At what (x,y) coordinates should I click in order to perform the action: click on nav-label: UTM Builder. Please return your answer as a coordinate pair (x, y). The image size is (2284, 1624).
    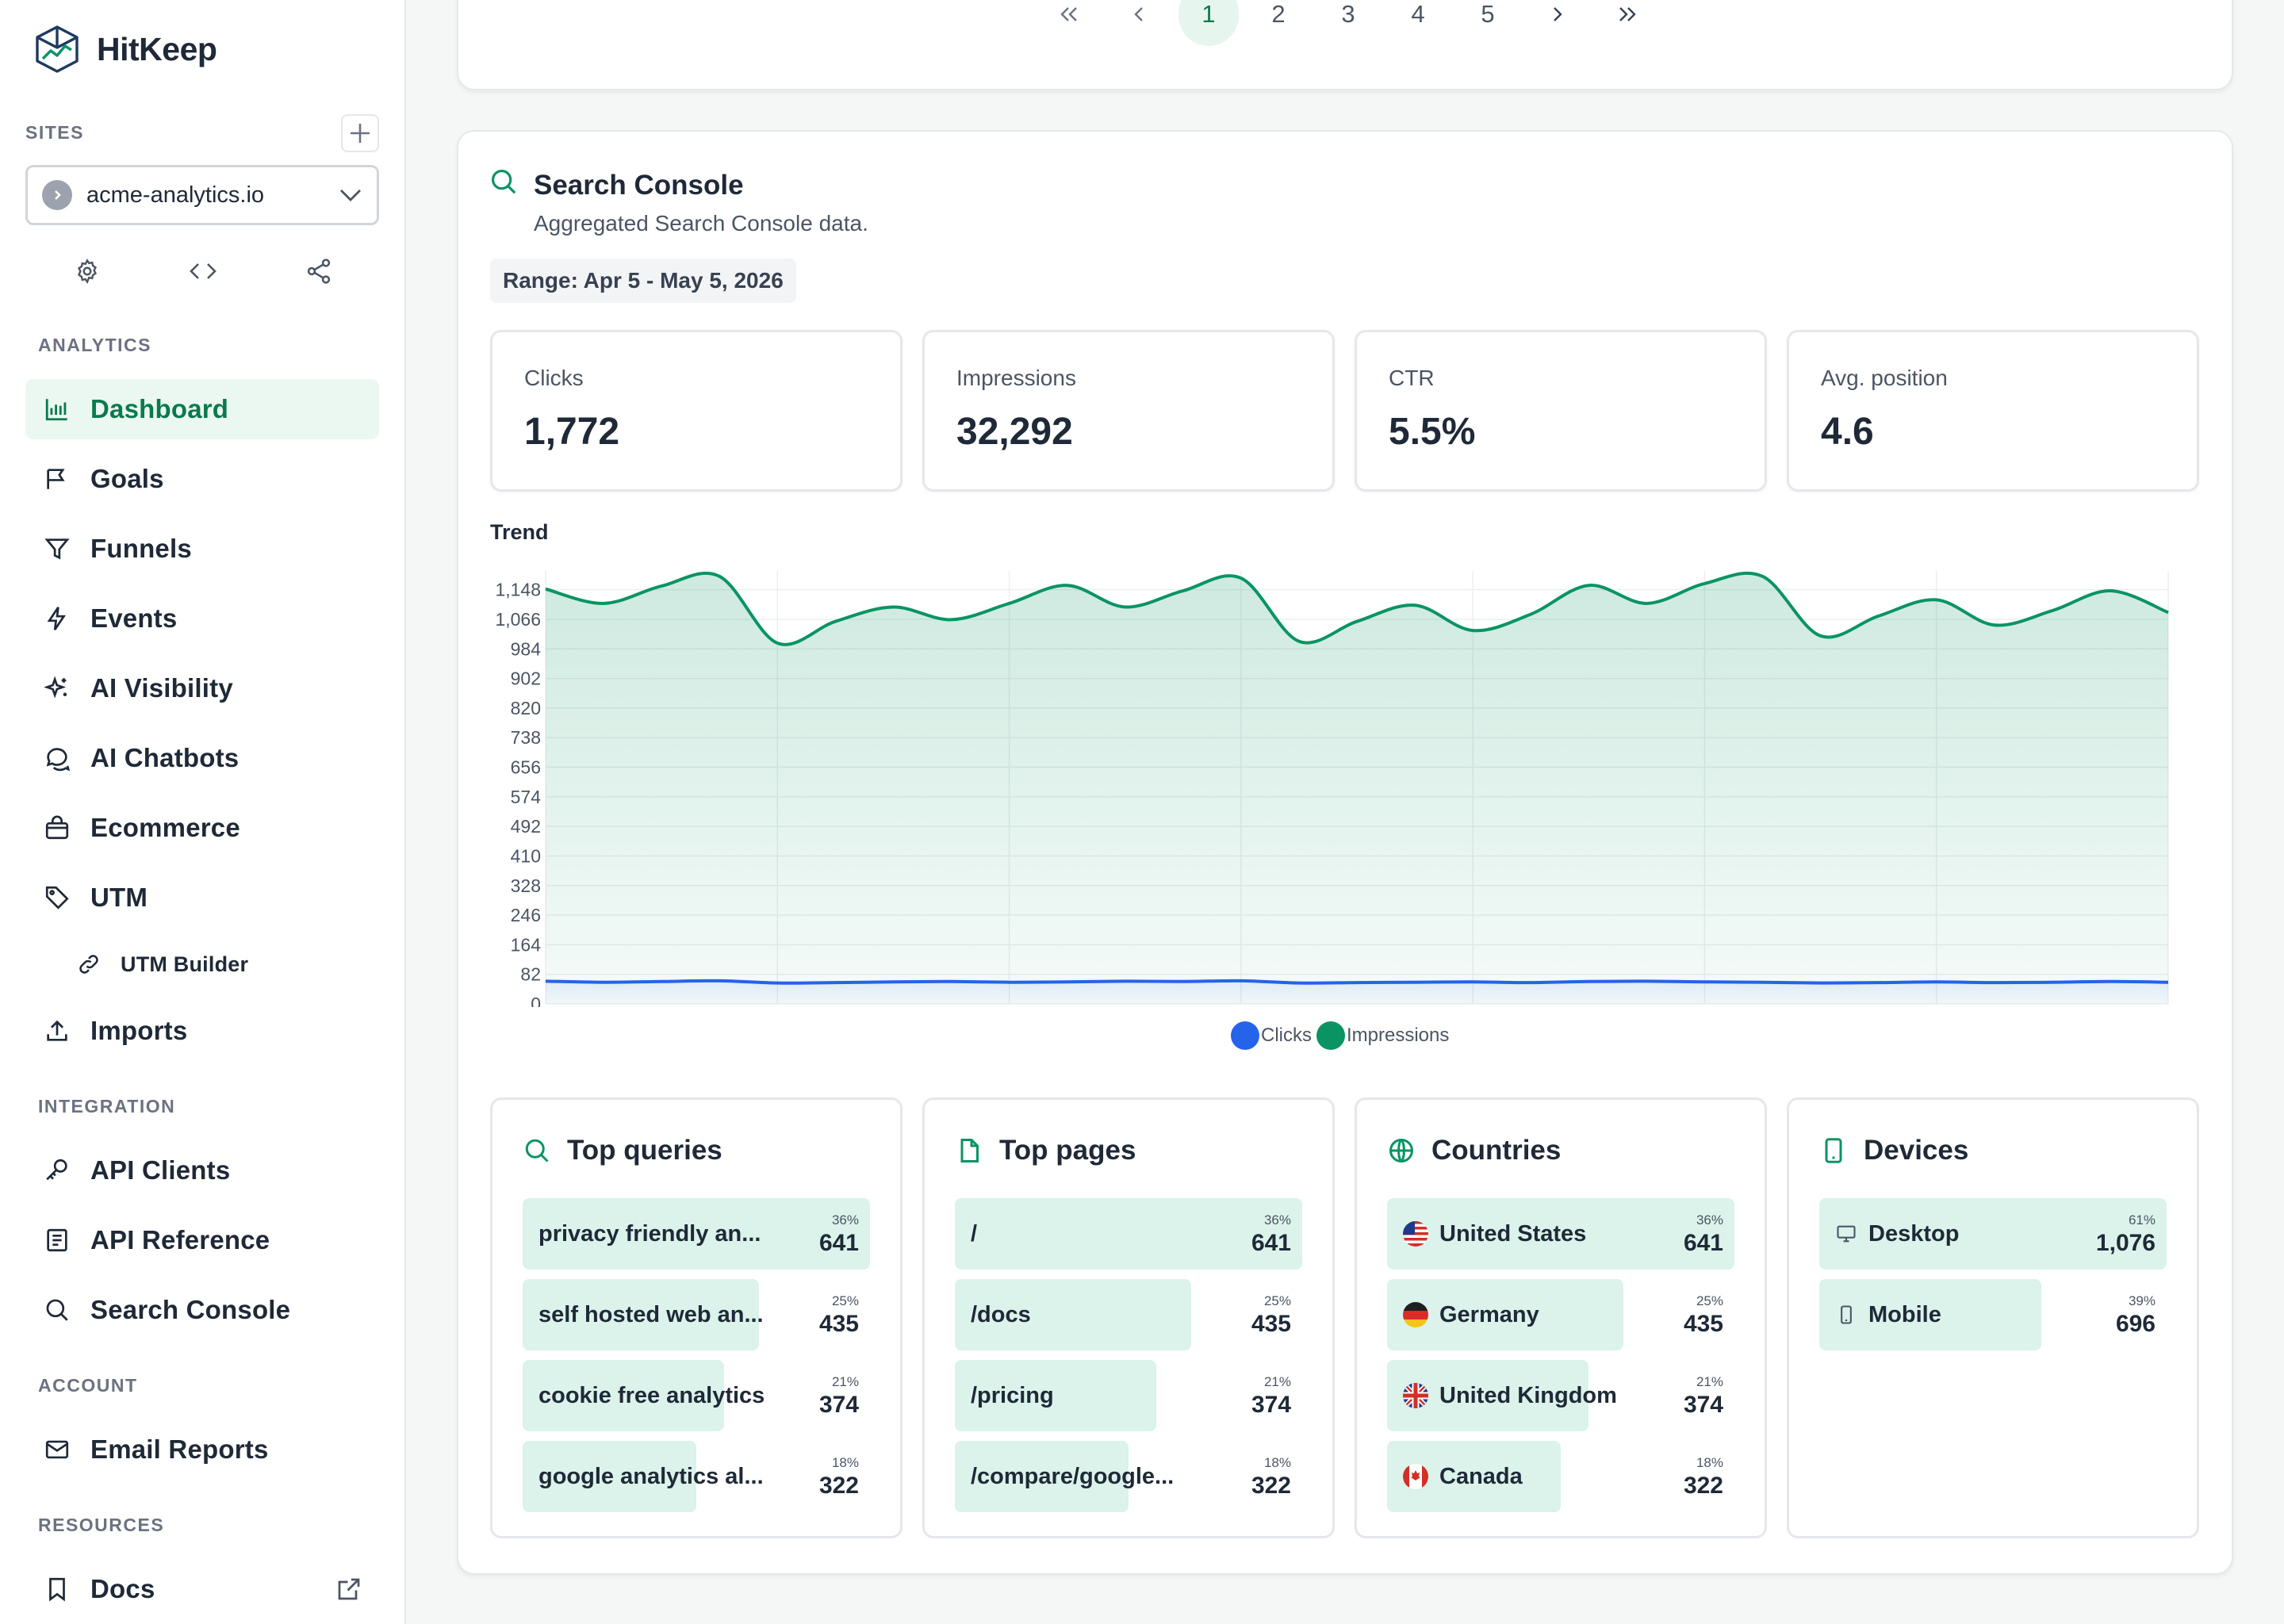
    Looking at the image, I should click on (185, 964).